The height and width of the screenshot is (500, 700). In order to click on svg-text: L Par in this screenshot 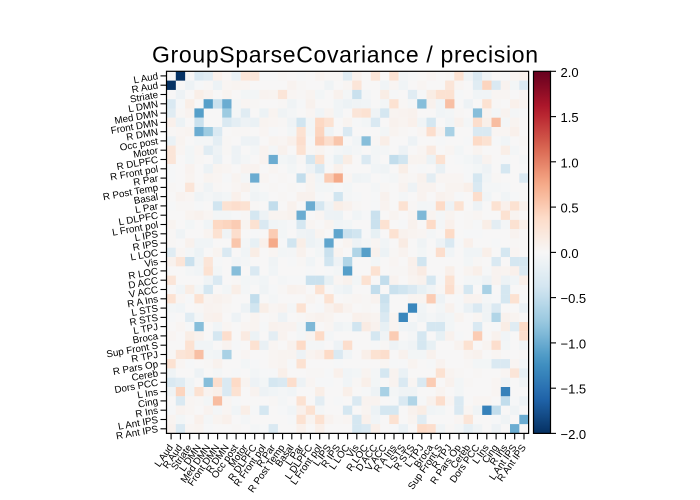, I will do `click(146, 208)`.